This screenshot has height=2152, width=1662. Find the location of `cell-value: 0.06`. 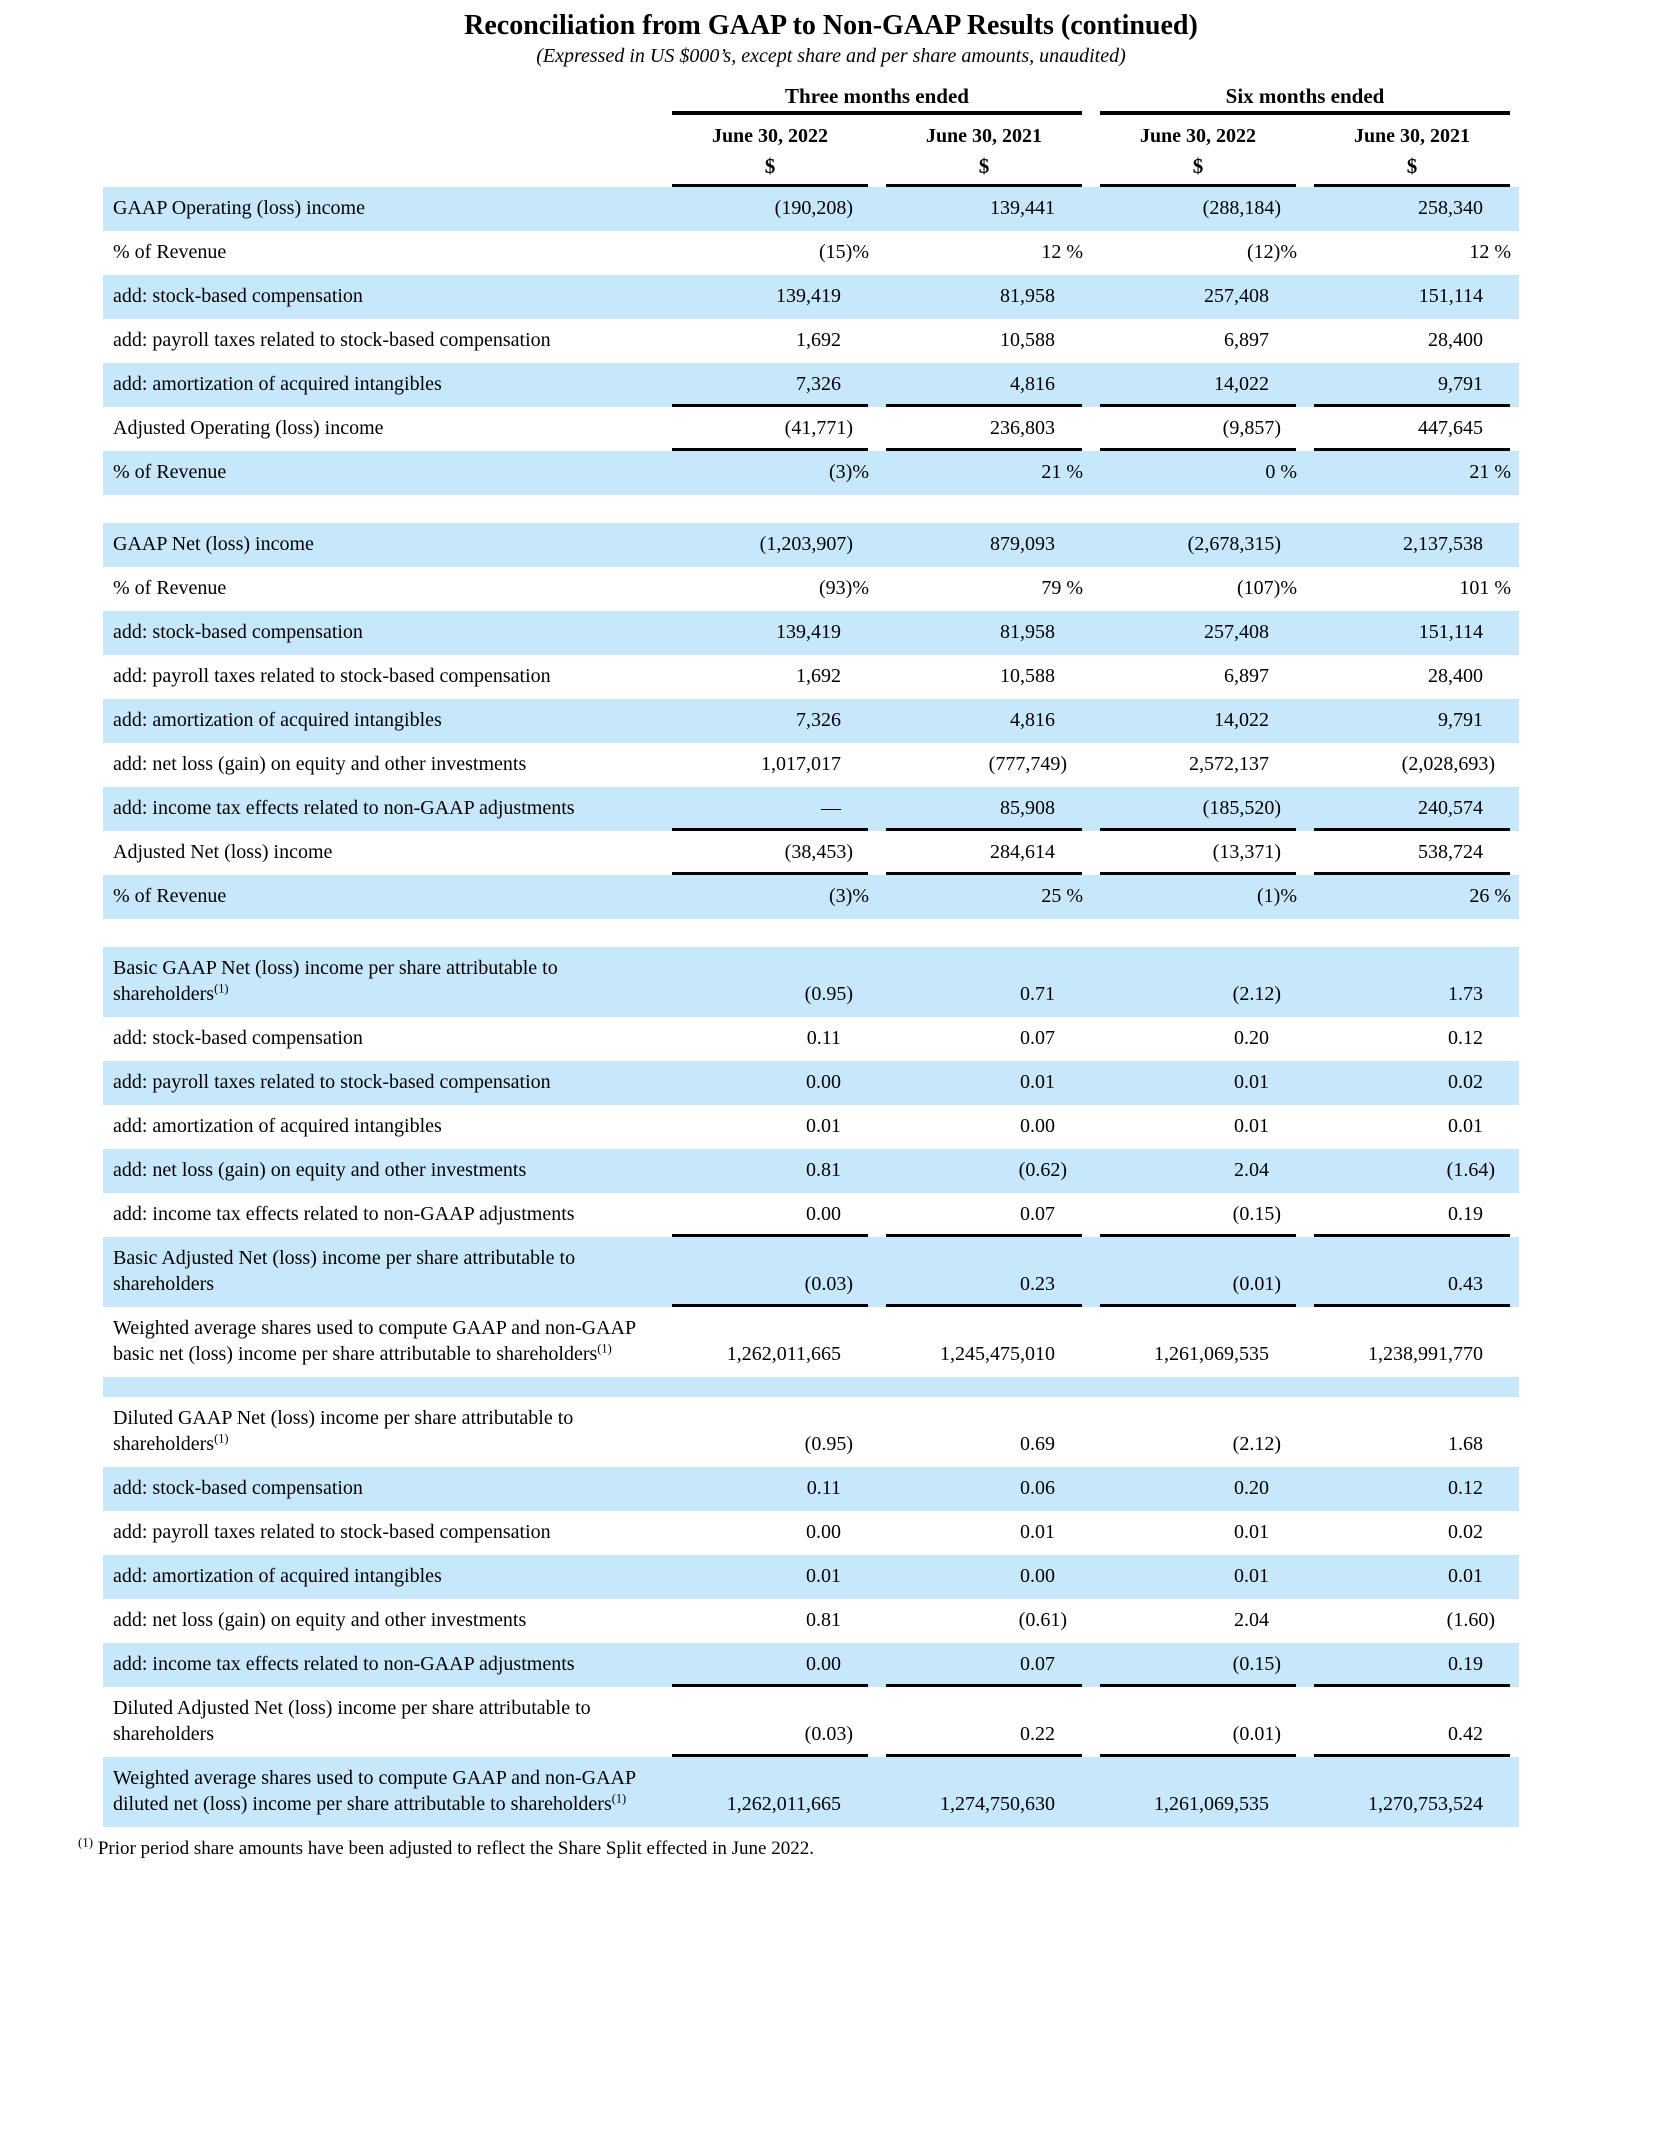

cell-value: 0.06 is located at coordinates (1037, 1488).